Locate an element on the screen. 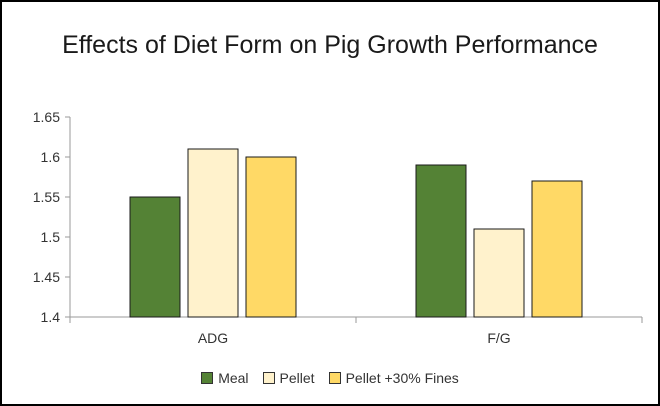 The height and width of the screenshot is (406, 660). legend-item: Pellet +30% Fines is located at coordinates (393, 378).